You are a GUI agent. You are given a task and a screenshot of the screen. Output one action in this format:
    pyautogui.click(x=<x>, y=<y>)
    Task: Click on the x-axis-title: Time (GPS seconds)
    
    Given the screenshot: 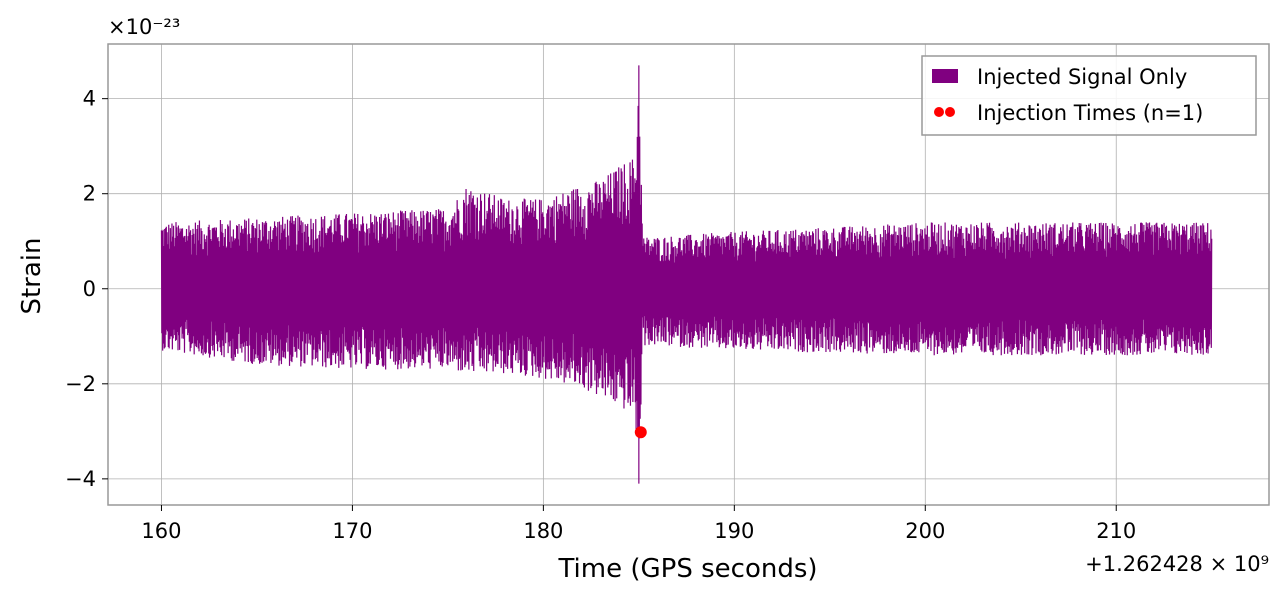 What is the action you would take?
    pyautogui.click(x=687, y=569)
    